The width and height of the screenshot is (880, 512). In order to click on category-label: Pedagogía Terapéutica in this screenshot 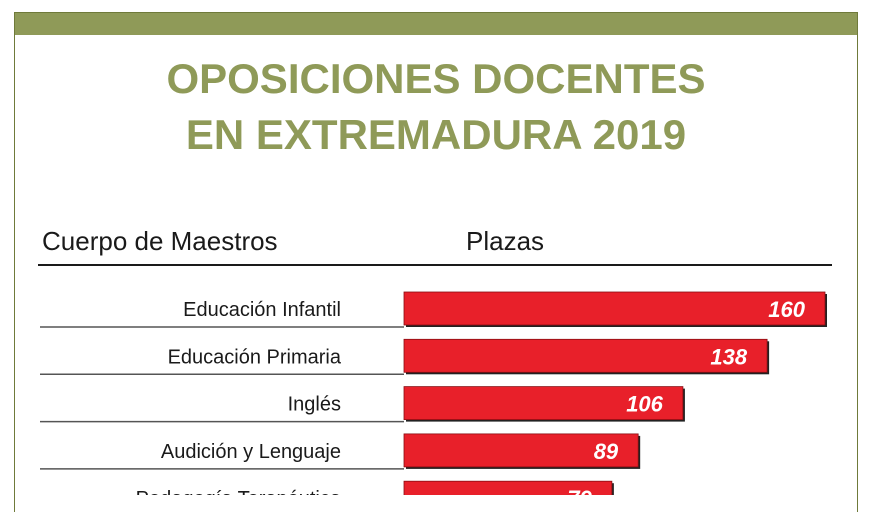, I will do `click(239, 491)`.